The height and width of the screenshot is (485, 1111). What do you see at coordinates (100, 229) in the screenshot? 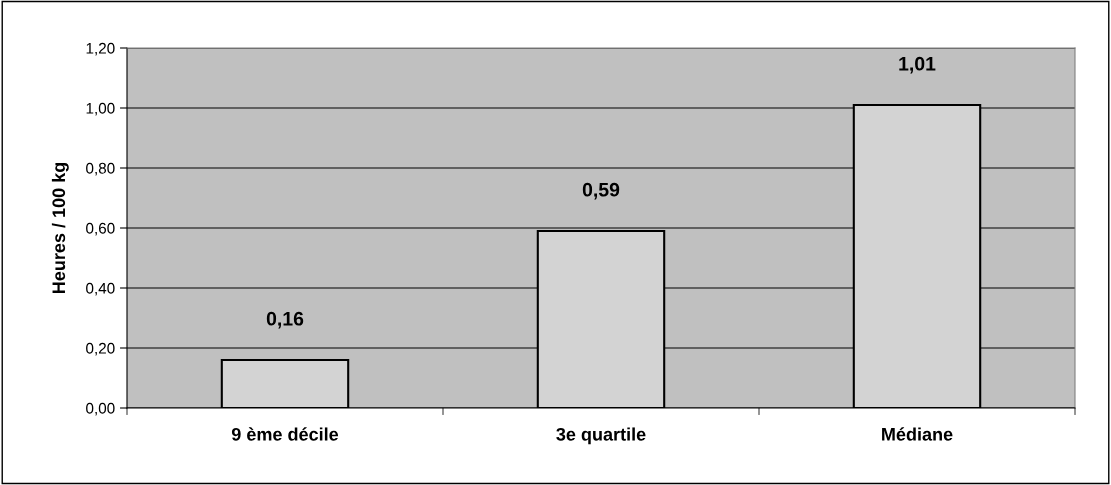
I see `y-tick-label: 0,60` at bounding box center [100, 229].